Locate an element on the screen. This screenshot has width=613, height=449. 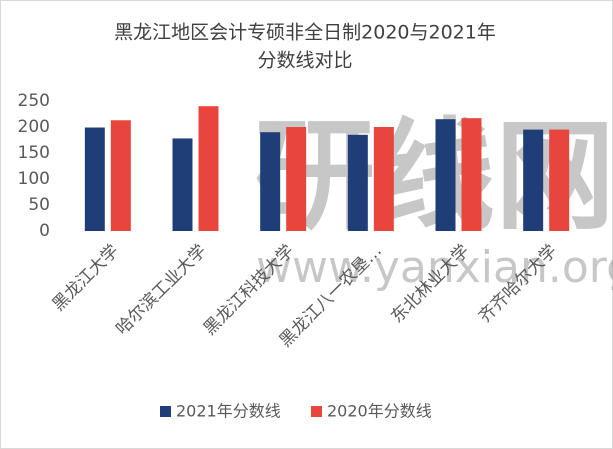
legend-label: 2021年分数线 is located at coordinates (228, 411).